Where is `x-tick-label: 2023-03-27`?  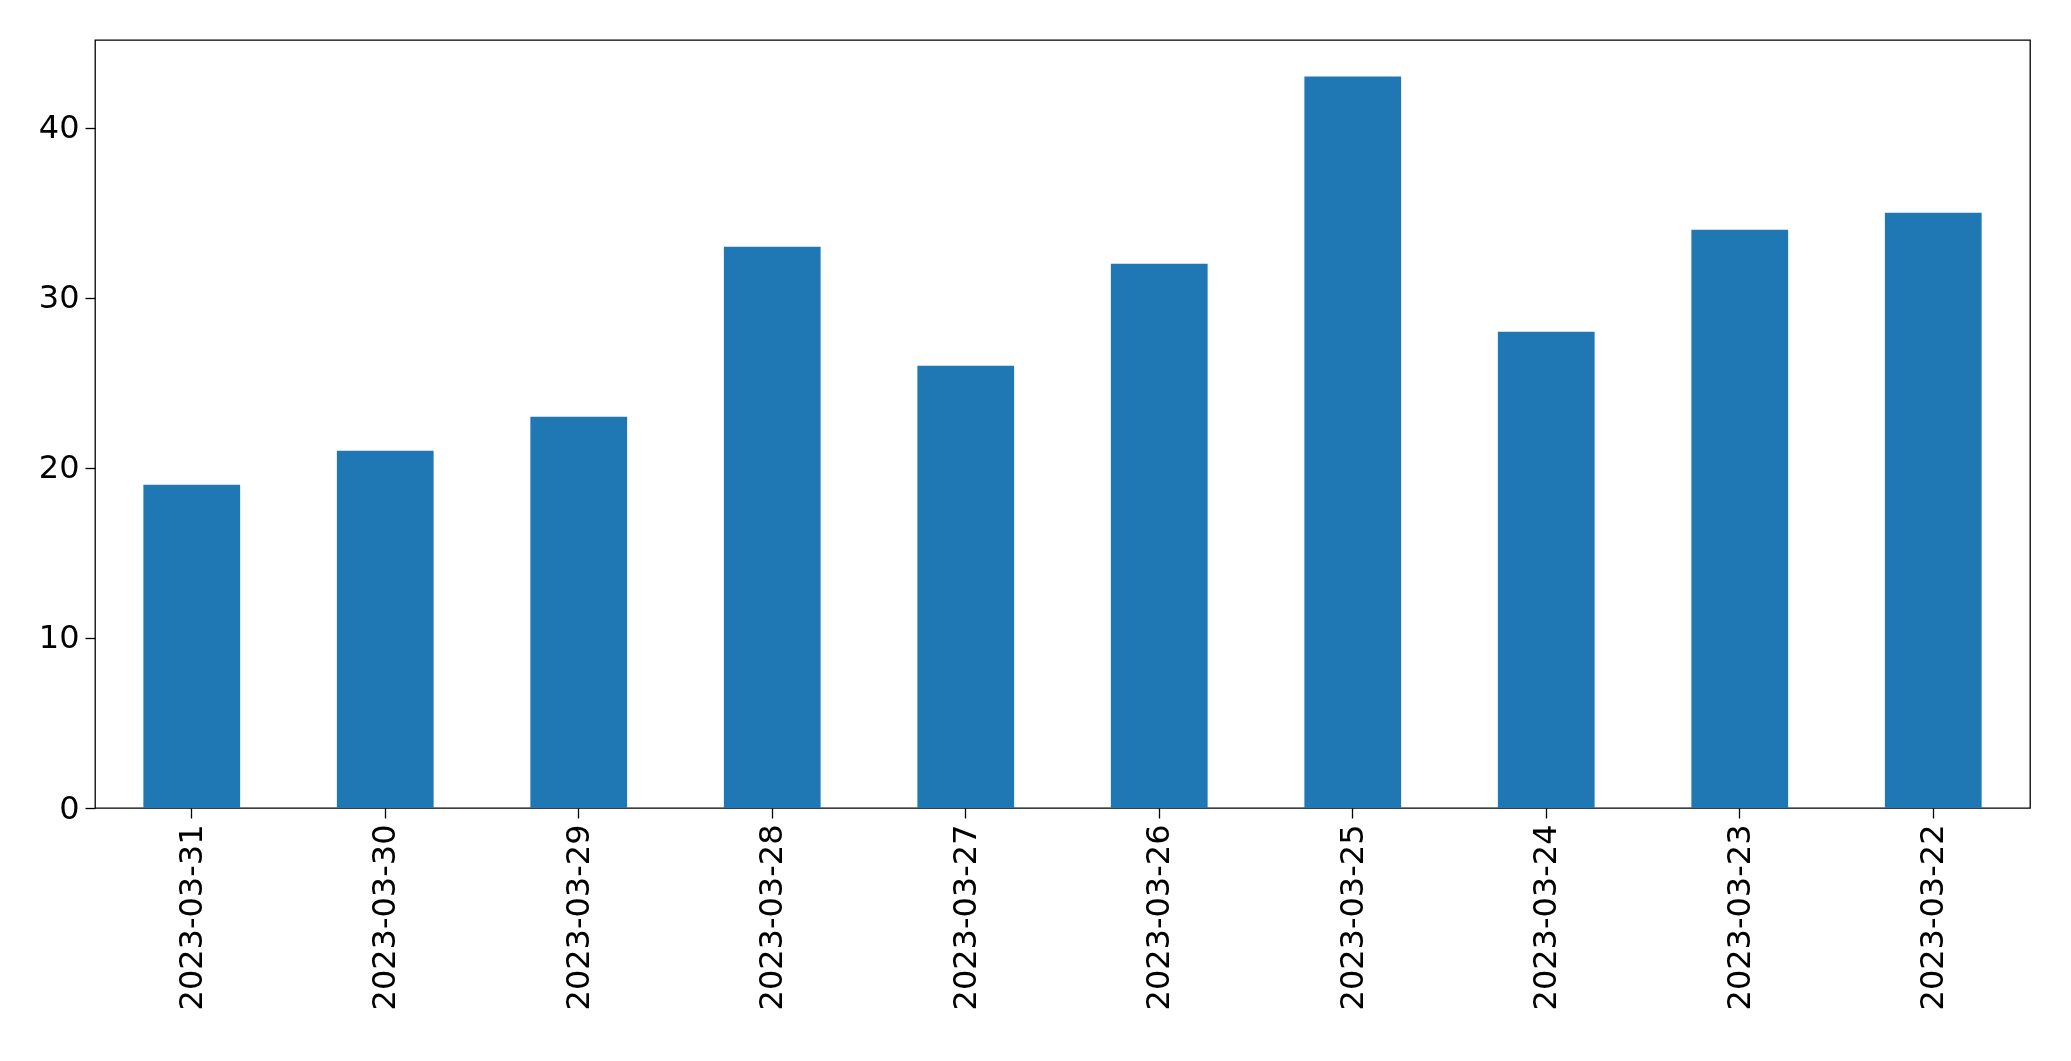 x-tick-label: 2023-03-27 is located at coordinates (964, 917).